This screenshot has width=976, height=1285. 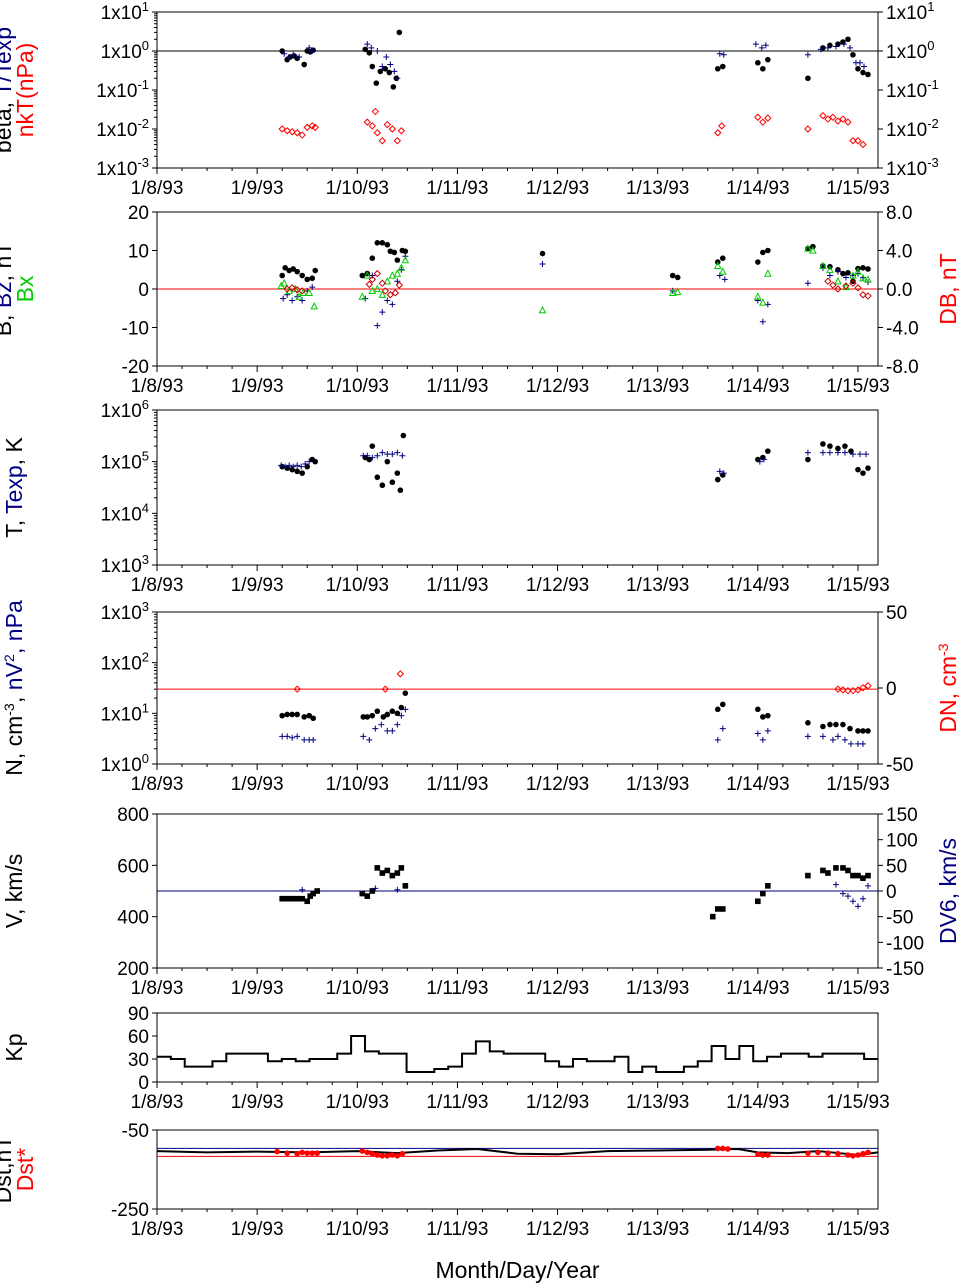 What do you see at coordinates (25, 90) in the screenshot?
I see `y-axis-label: nkT(nPa)` at bounding box center [25, 90].